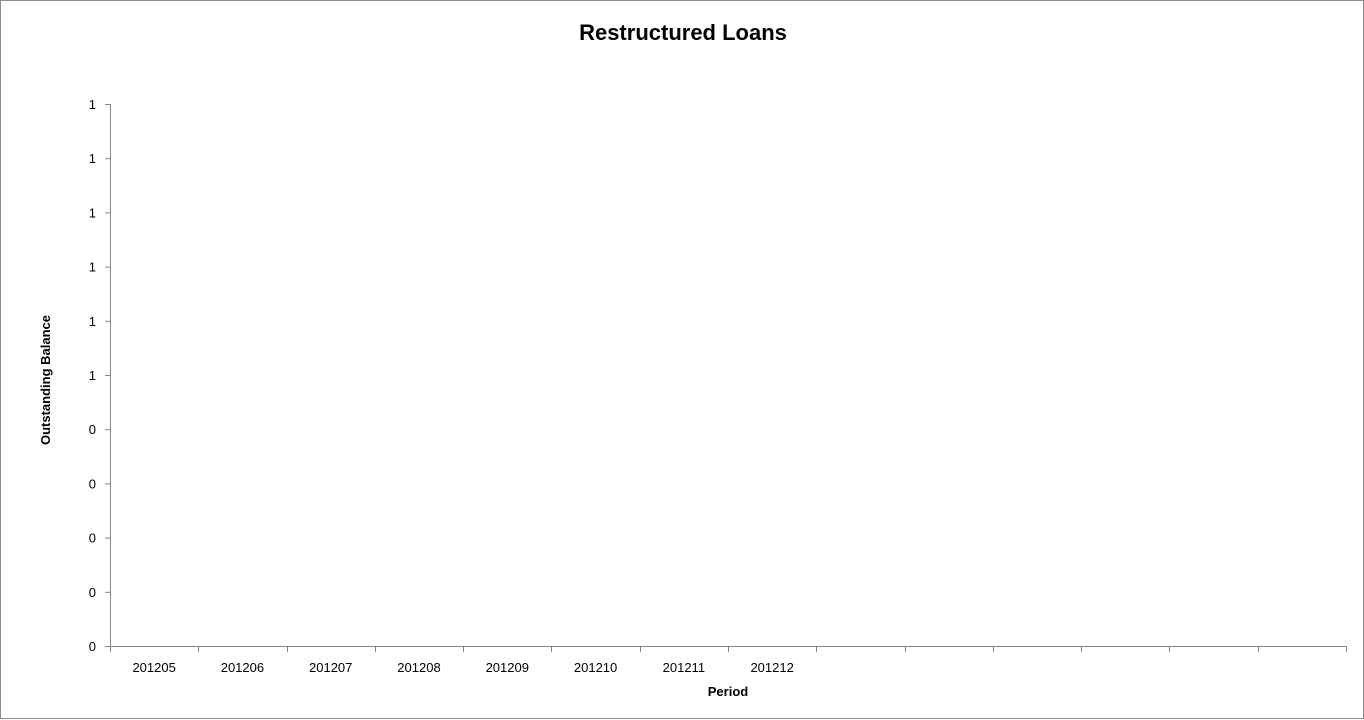 This screenshot has width=1364, height=720. Describe the element at coordinates (330, 667) in the screenshot. I see `x-tick-label: 201207` at that location.